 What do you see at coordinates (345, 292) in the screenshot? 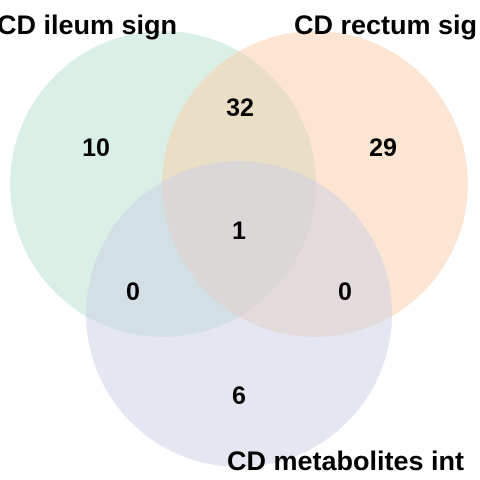
I see `count-rectum-metabolites: 0` at bounding box center [345, 292].